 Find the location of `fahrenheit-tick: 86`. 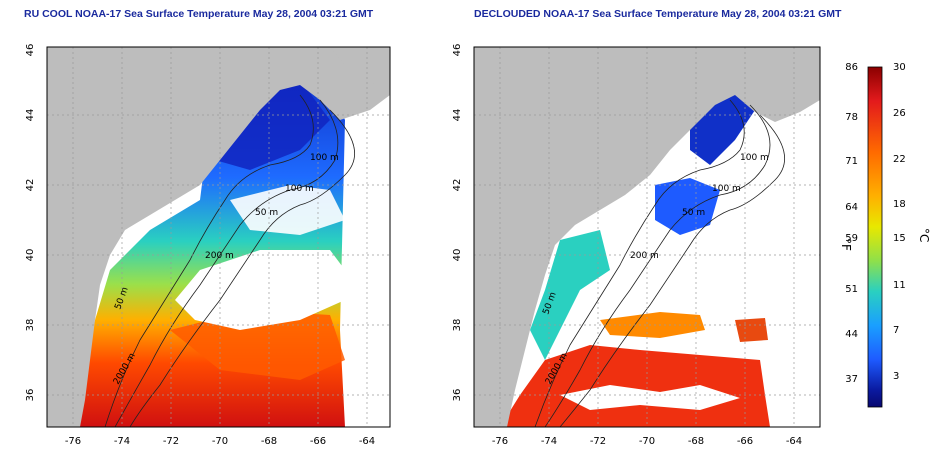

fahrenheit-tick: 86 is located at coordinates (851, 67).